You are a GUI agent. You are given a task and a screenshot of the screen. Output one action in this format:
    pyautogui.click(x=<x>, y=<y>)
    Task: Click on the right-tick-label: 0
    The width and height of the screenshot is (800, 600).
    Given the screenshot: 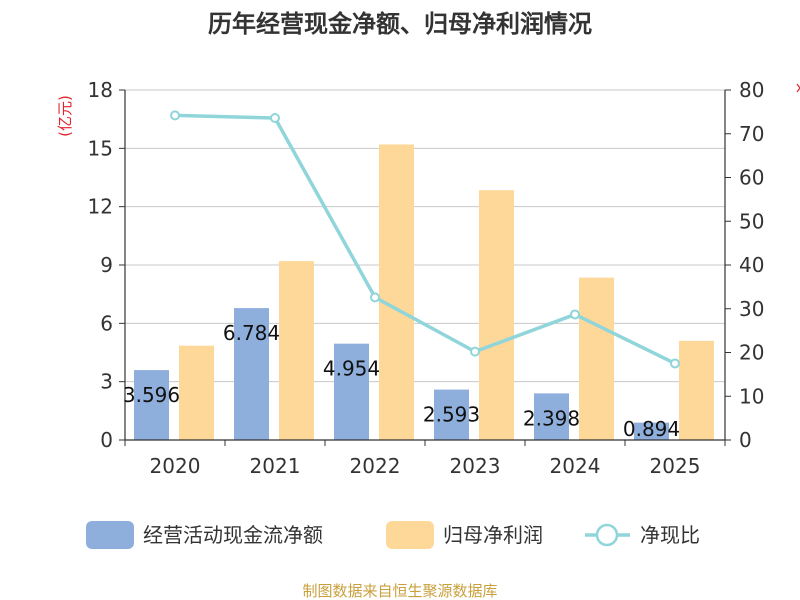 What is the action you would take?
    pyautogui.click(x=745, y=440)
    